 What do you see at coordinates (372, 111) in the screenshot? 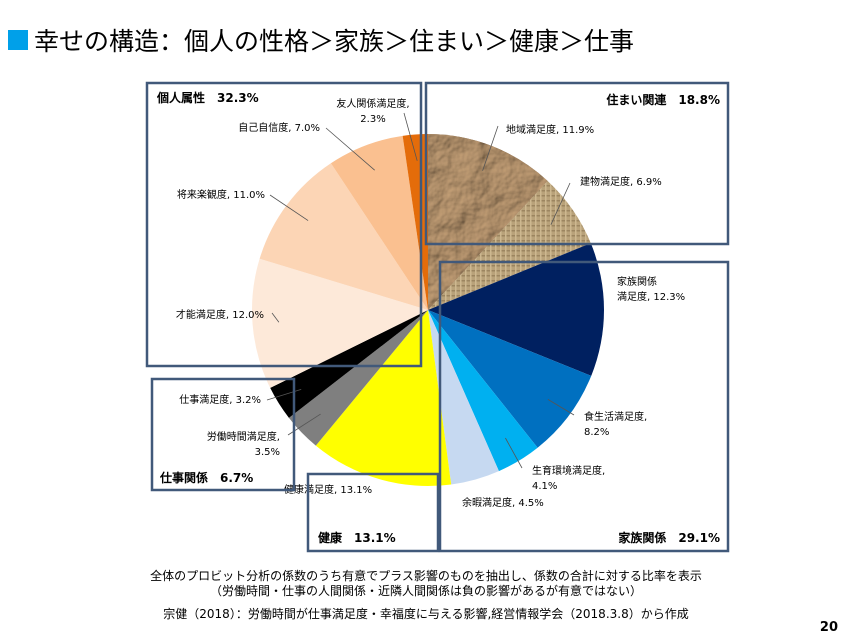
I see `slice-label-13: 友人関係満足度, 2.3%` at bounding box center [372, 111].